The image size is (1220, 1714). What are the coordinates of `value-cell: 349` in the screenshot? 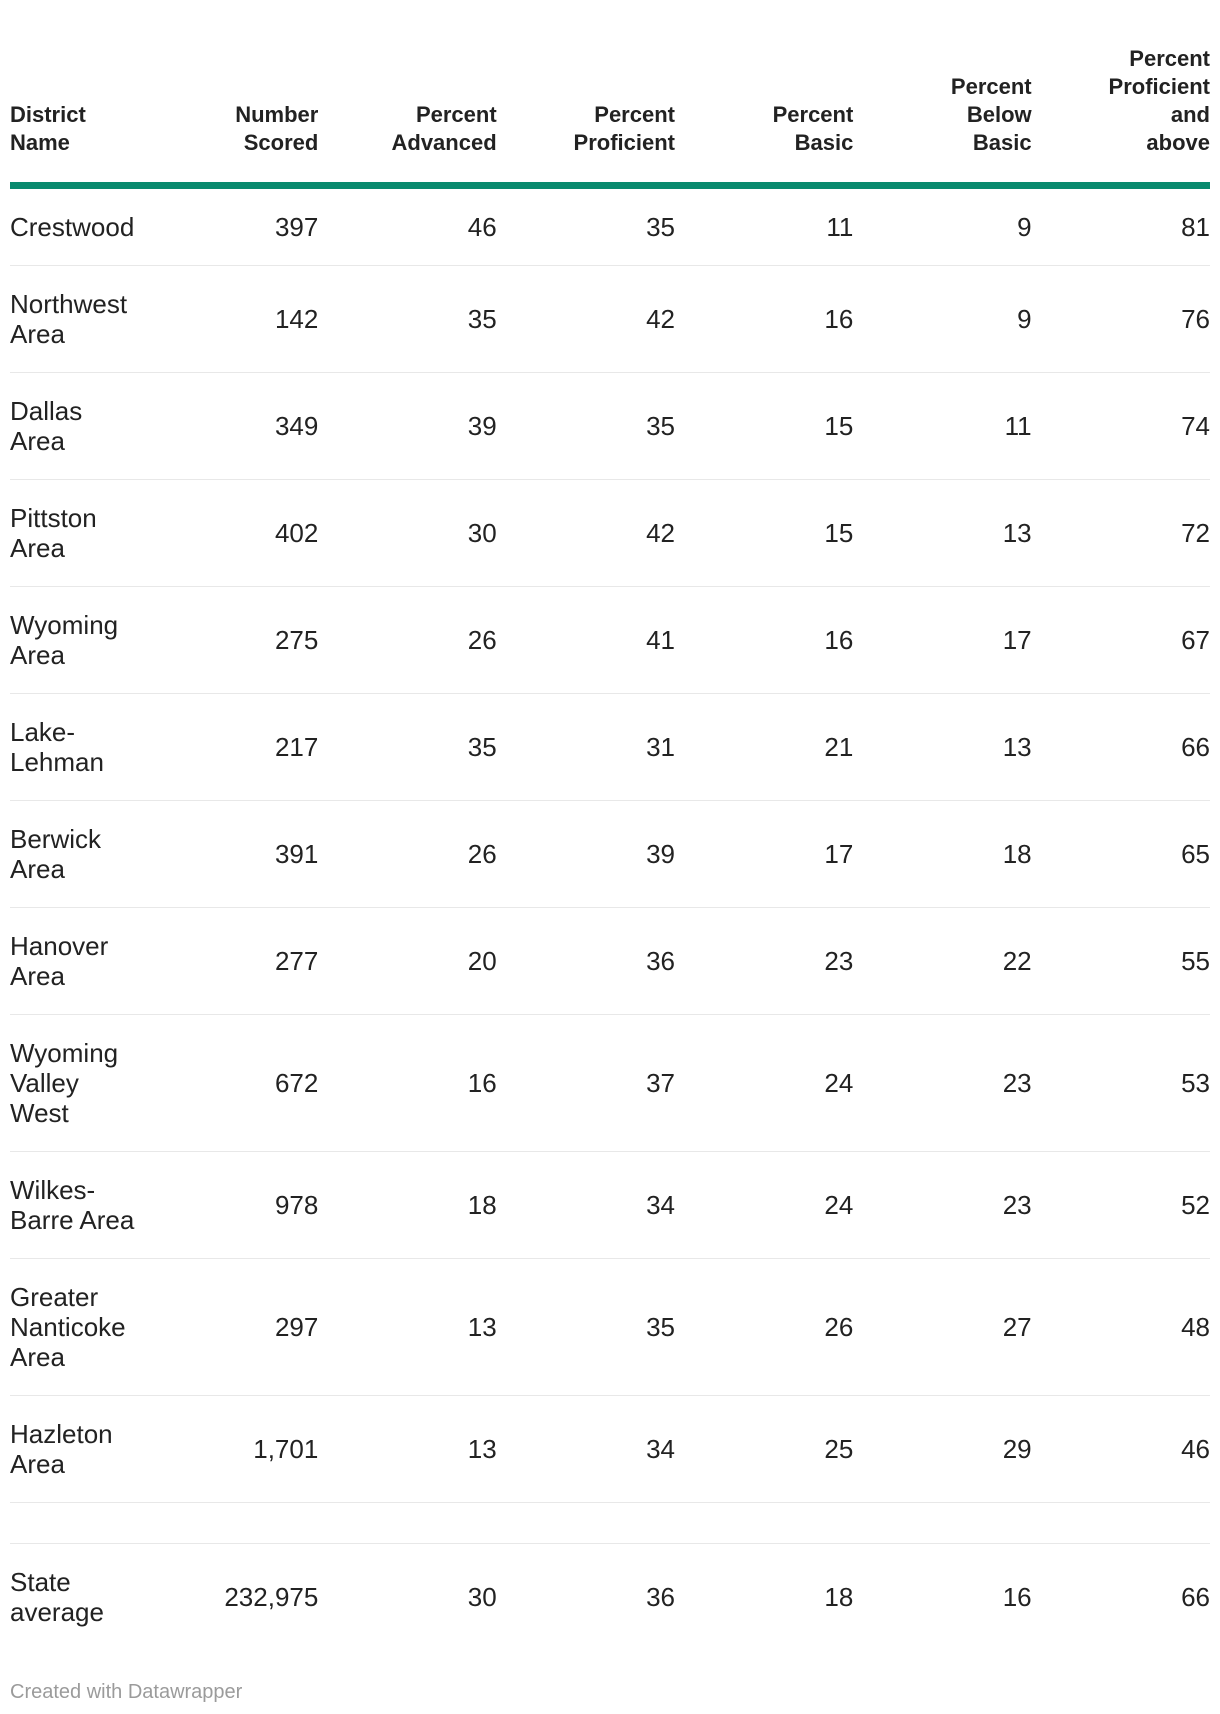 It's located at (229, 426).